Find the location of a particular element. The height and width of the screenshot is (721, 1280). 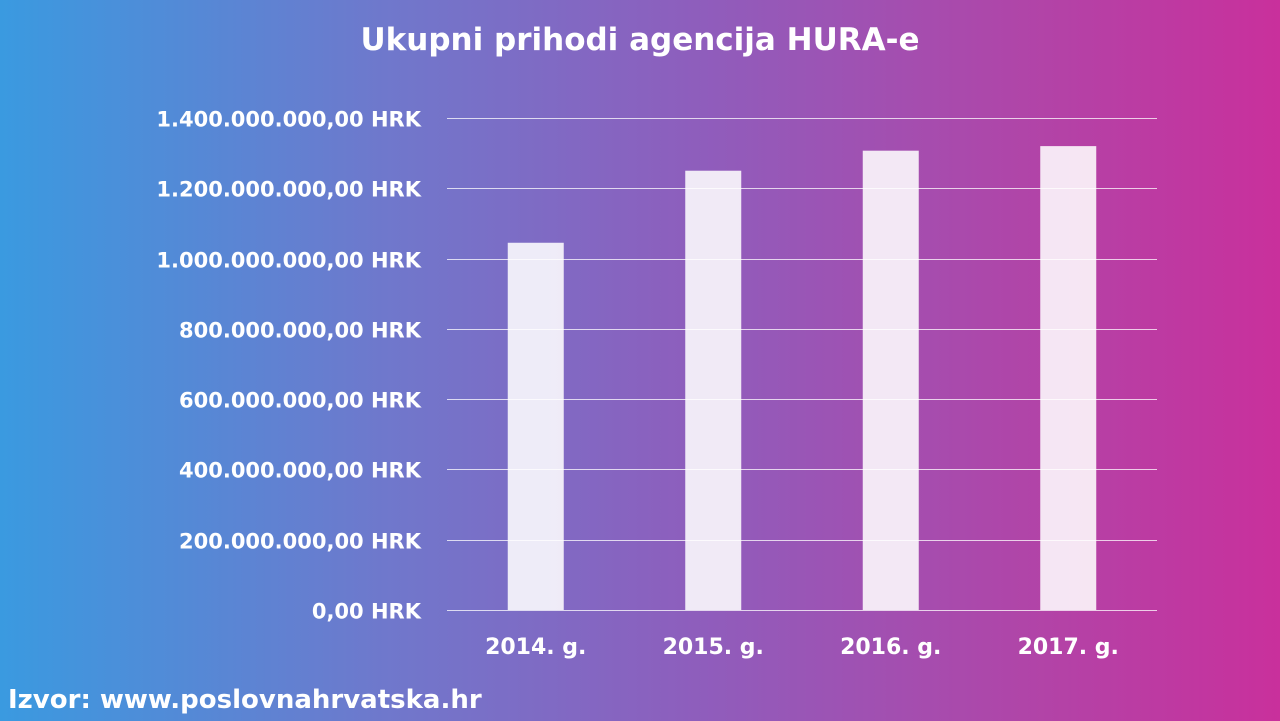

y-tick-label: 600.000.000,00 HRK is located at coordinates (300, 401).